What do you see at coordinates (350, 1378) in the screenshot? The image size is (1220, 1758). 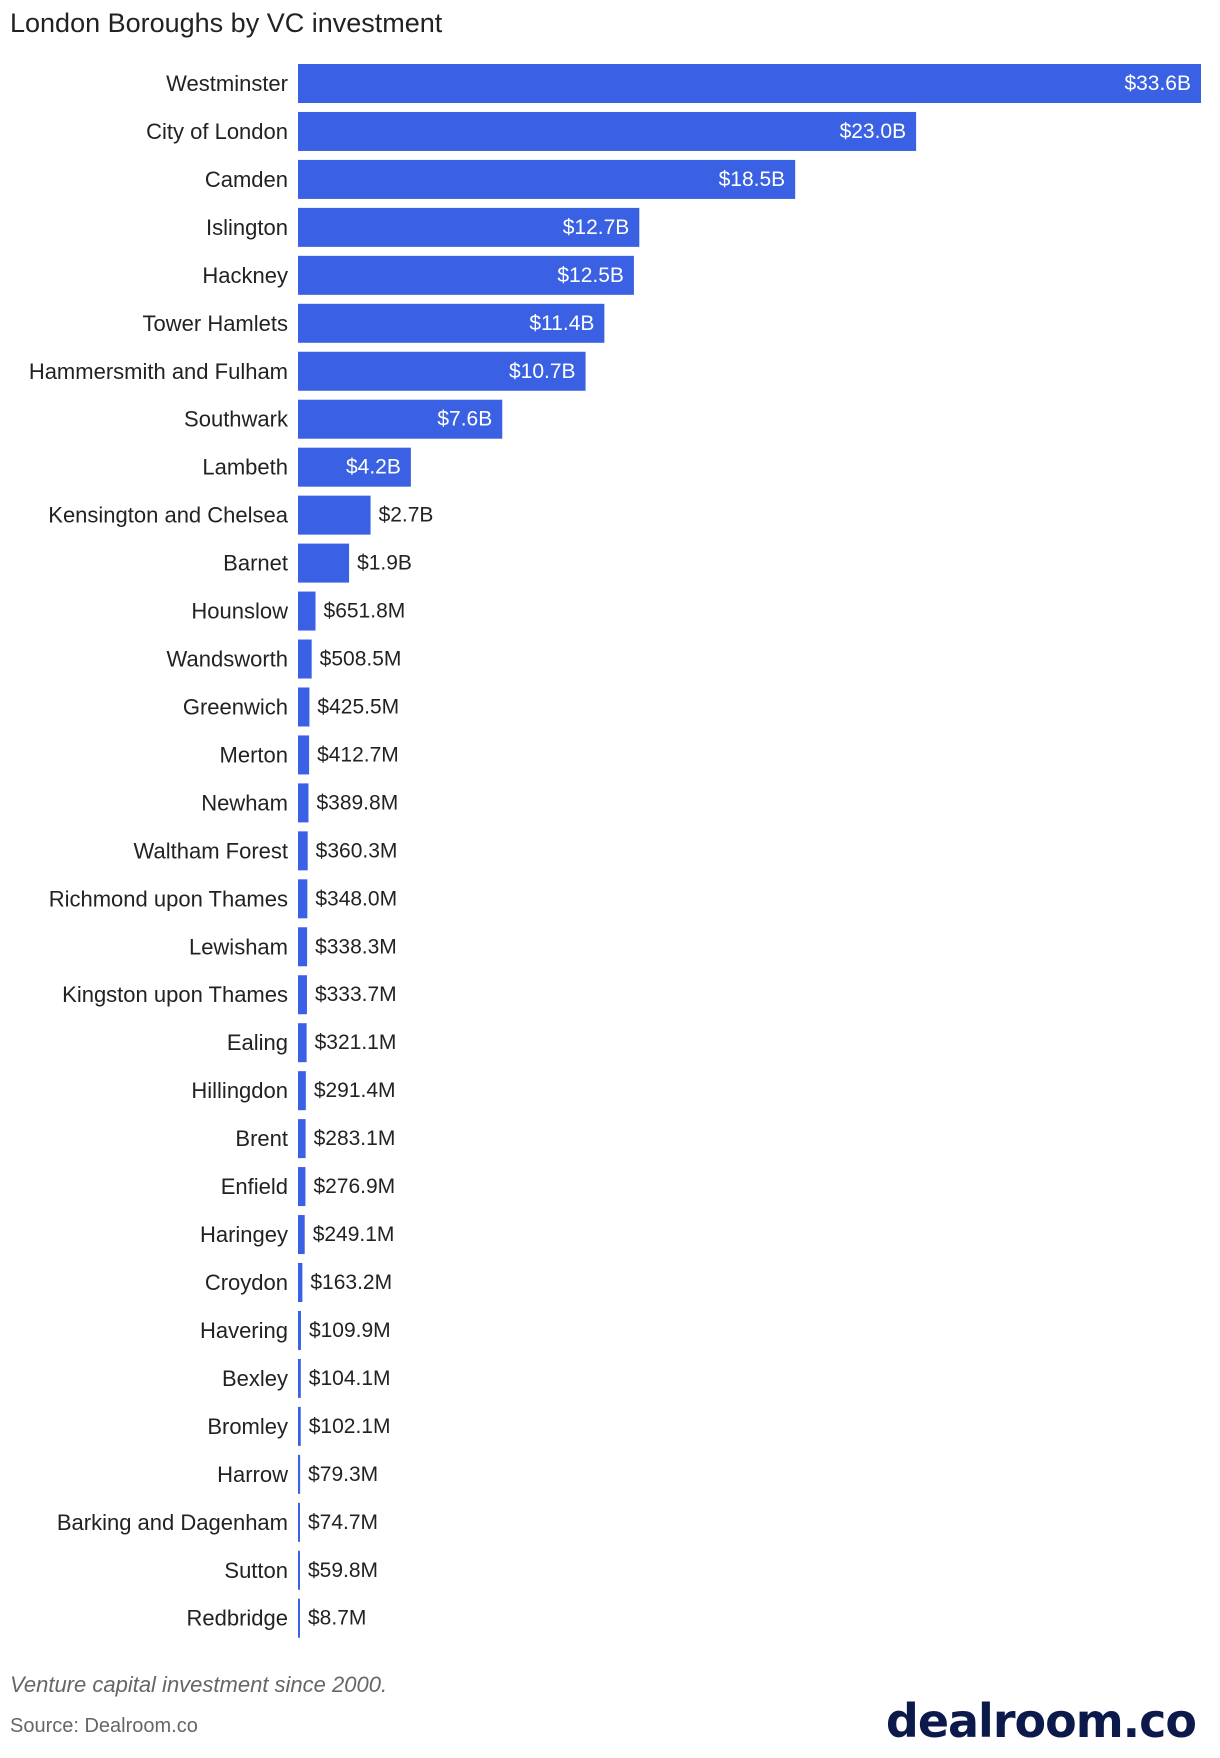 I see `value-label: $104.1M` at bounding box center [350, 1378].